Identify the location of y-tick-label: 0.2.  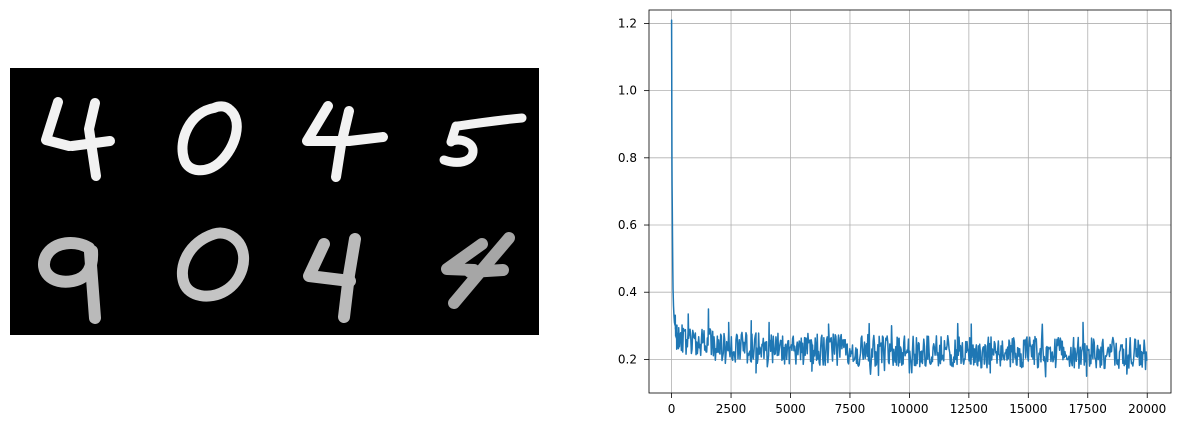
(627, 359).